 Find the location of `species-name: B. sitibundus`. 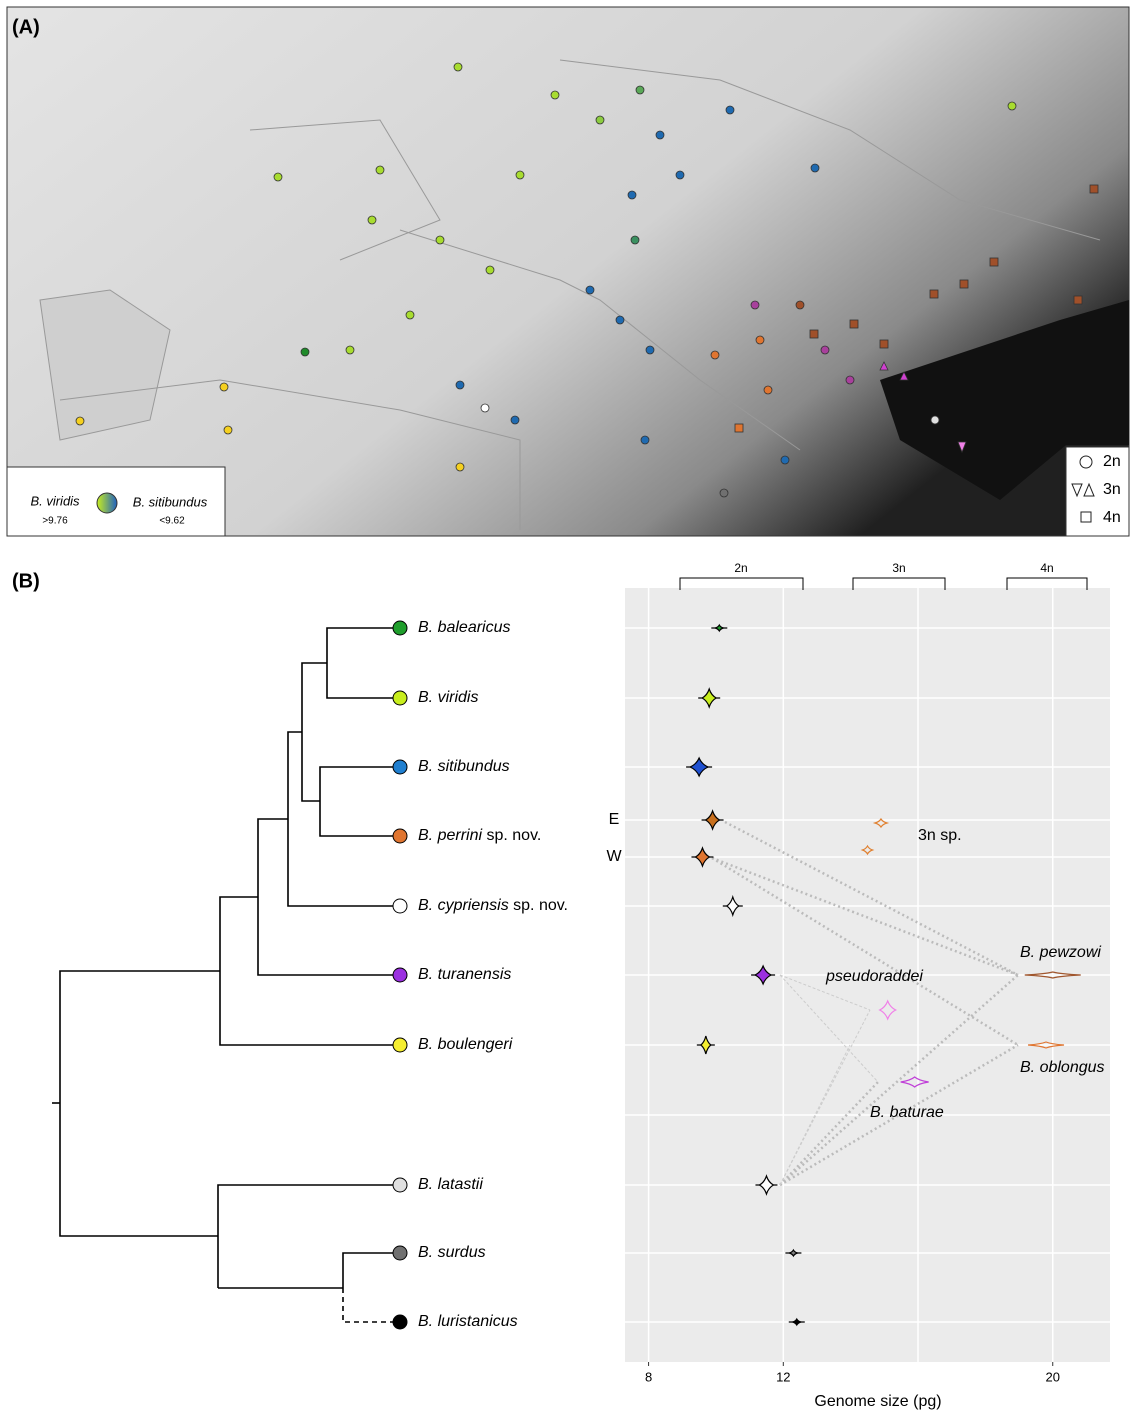

species-name: B. sitibundus is located at coordinates (464, 766).